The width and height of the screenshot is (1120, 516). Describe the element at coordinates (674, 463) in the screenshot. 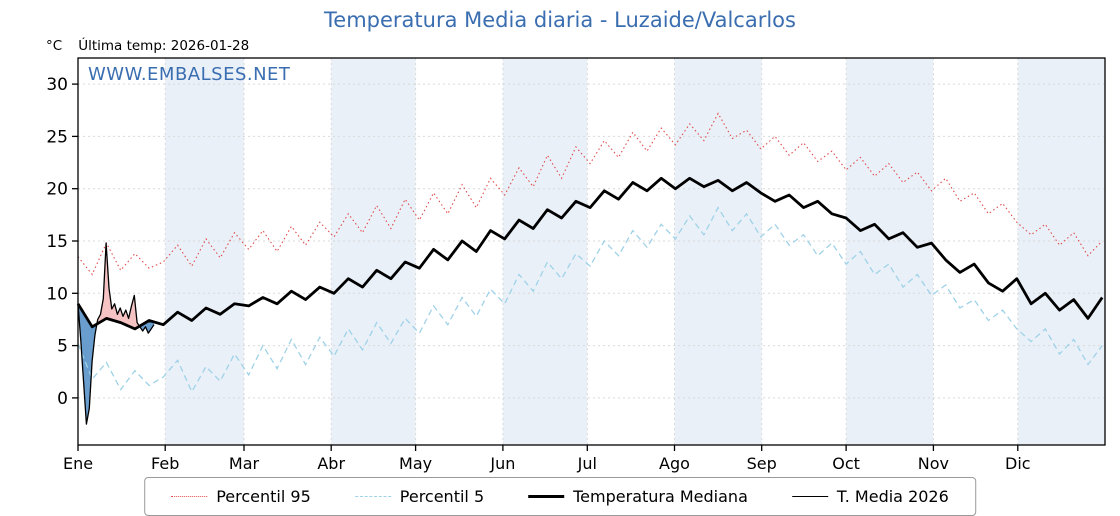

I see `svg-text: Ago` at that location.